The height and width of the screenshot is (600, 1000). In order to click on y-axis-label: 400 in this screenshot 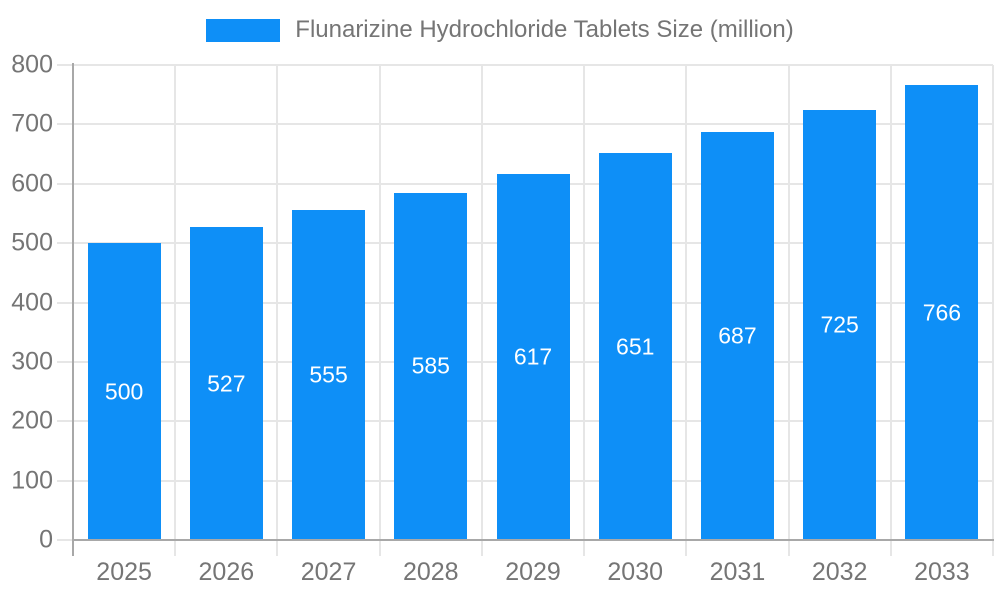, I will do `click(32, 302)`.